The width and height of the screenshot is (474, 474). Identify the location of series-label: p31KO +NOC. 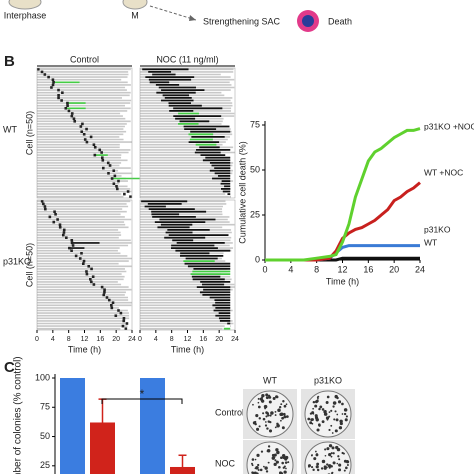
(449, 126).